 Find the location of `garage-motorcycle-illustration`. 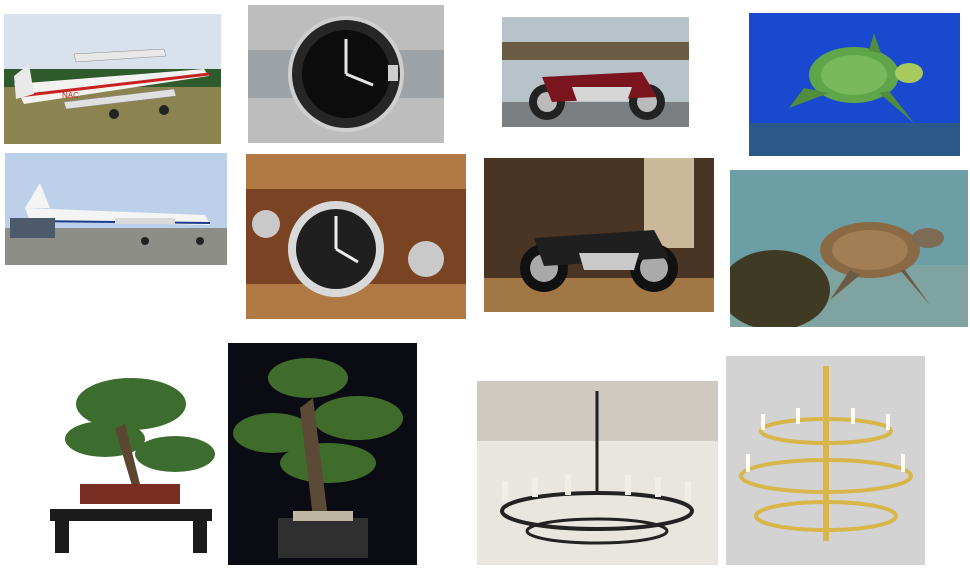

garage-motorcycle-illustration is located at coordinates (599, 235).